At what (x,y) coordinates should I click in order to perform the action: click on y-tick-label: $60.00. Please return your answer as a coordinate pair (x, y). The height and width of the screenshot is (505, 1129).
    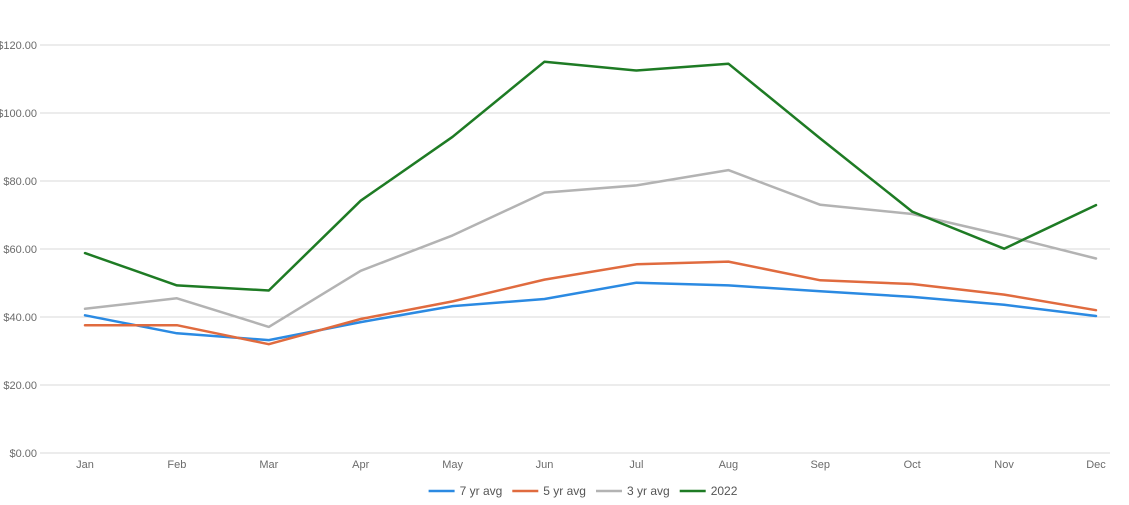
    Looking at the image, I should click on (20, 250).